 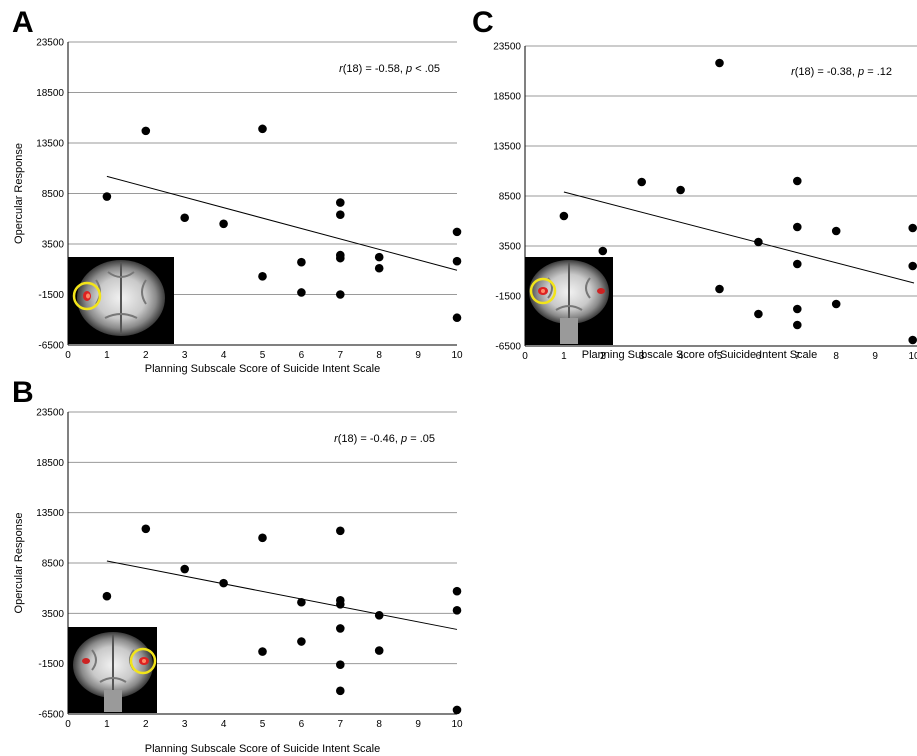 What do you see at coordinates (143, 661) in the screenshot?
I see `highlight-circle-b` at bounding box center [143, 661].